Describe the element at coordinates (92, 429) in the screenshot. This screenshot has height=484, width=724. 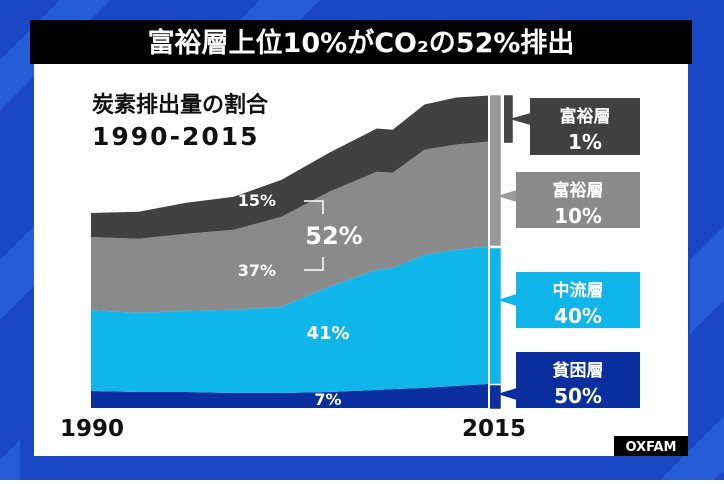
I see `x-tick-1990: 1990` at that location.